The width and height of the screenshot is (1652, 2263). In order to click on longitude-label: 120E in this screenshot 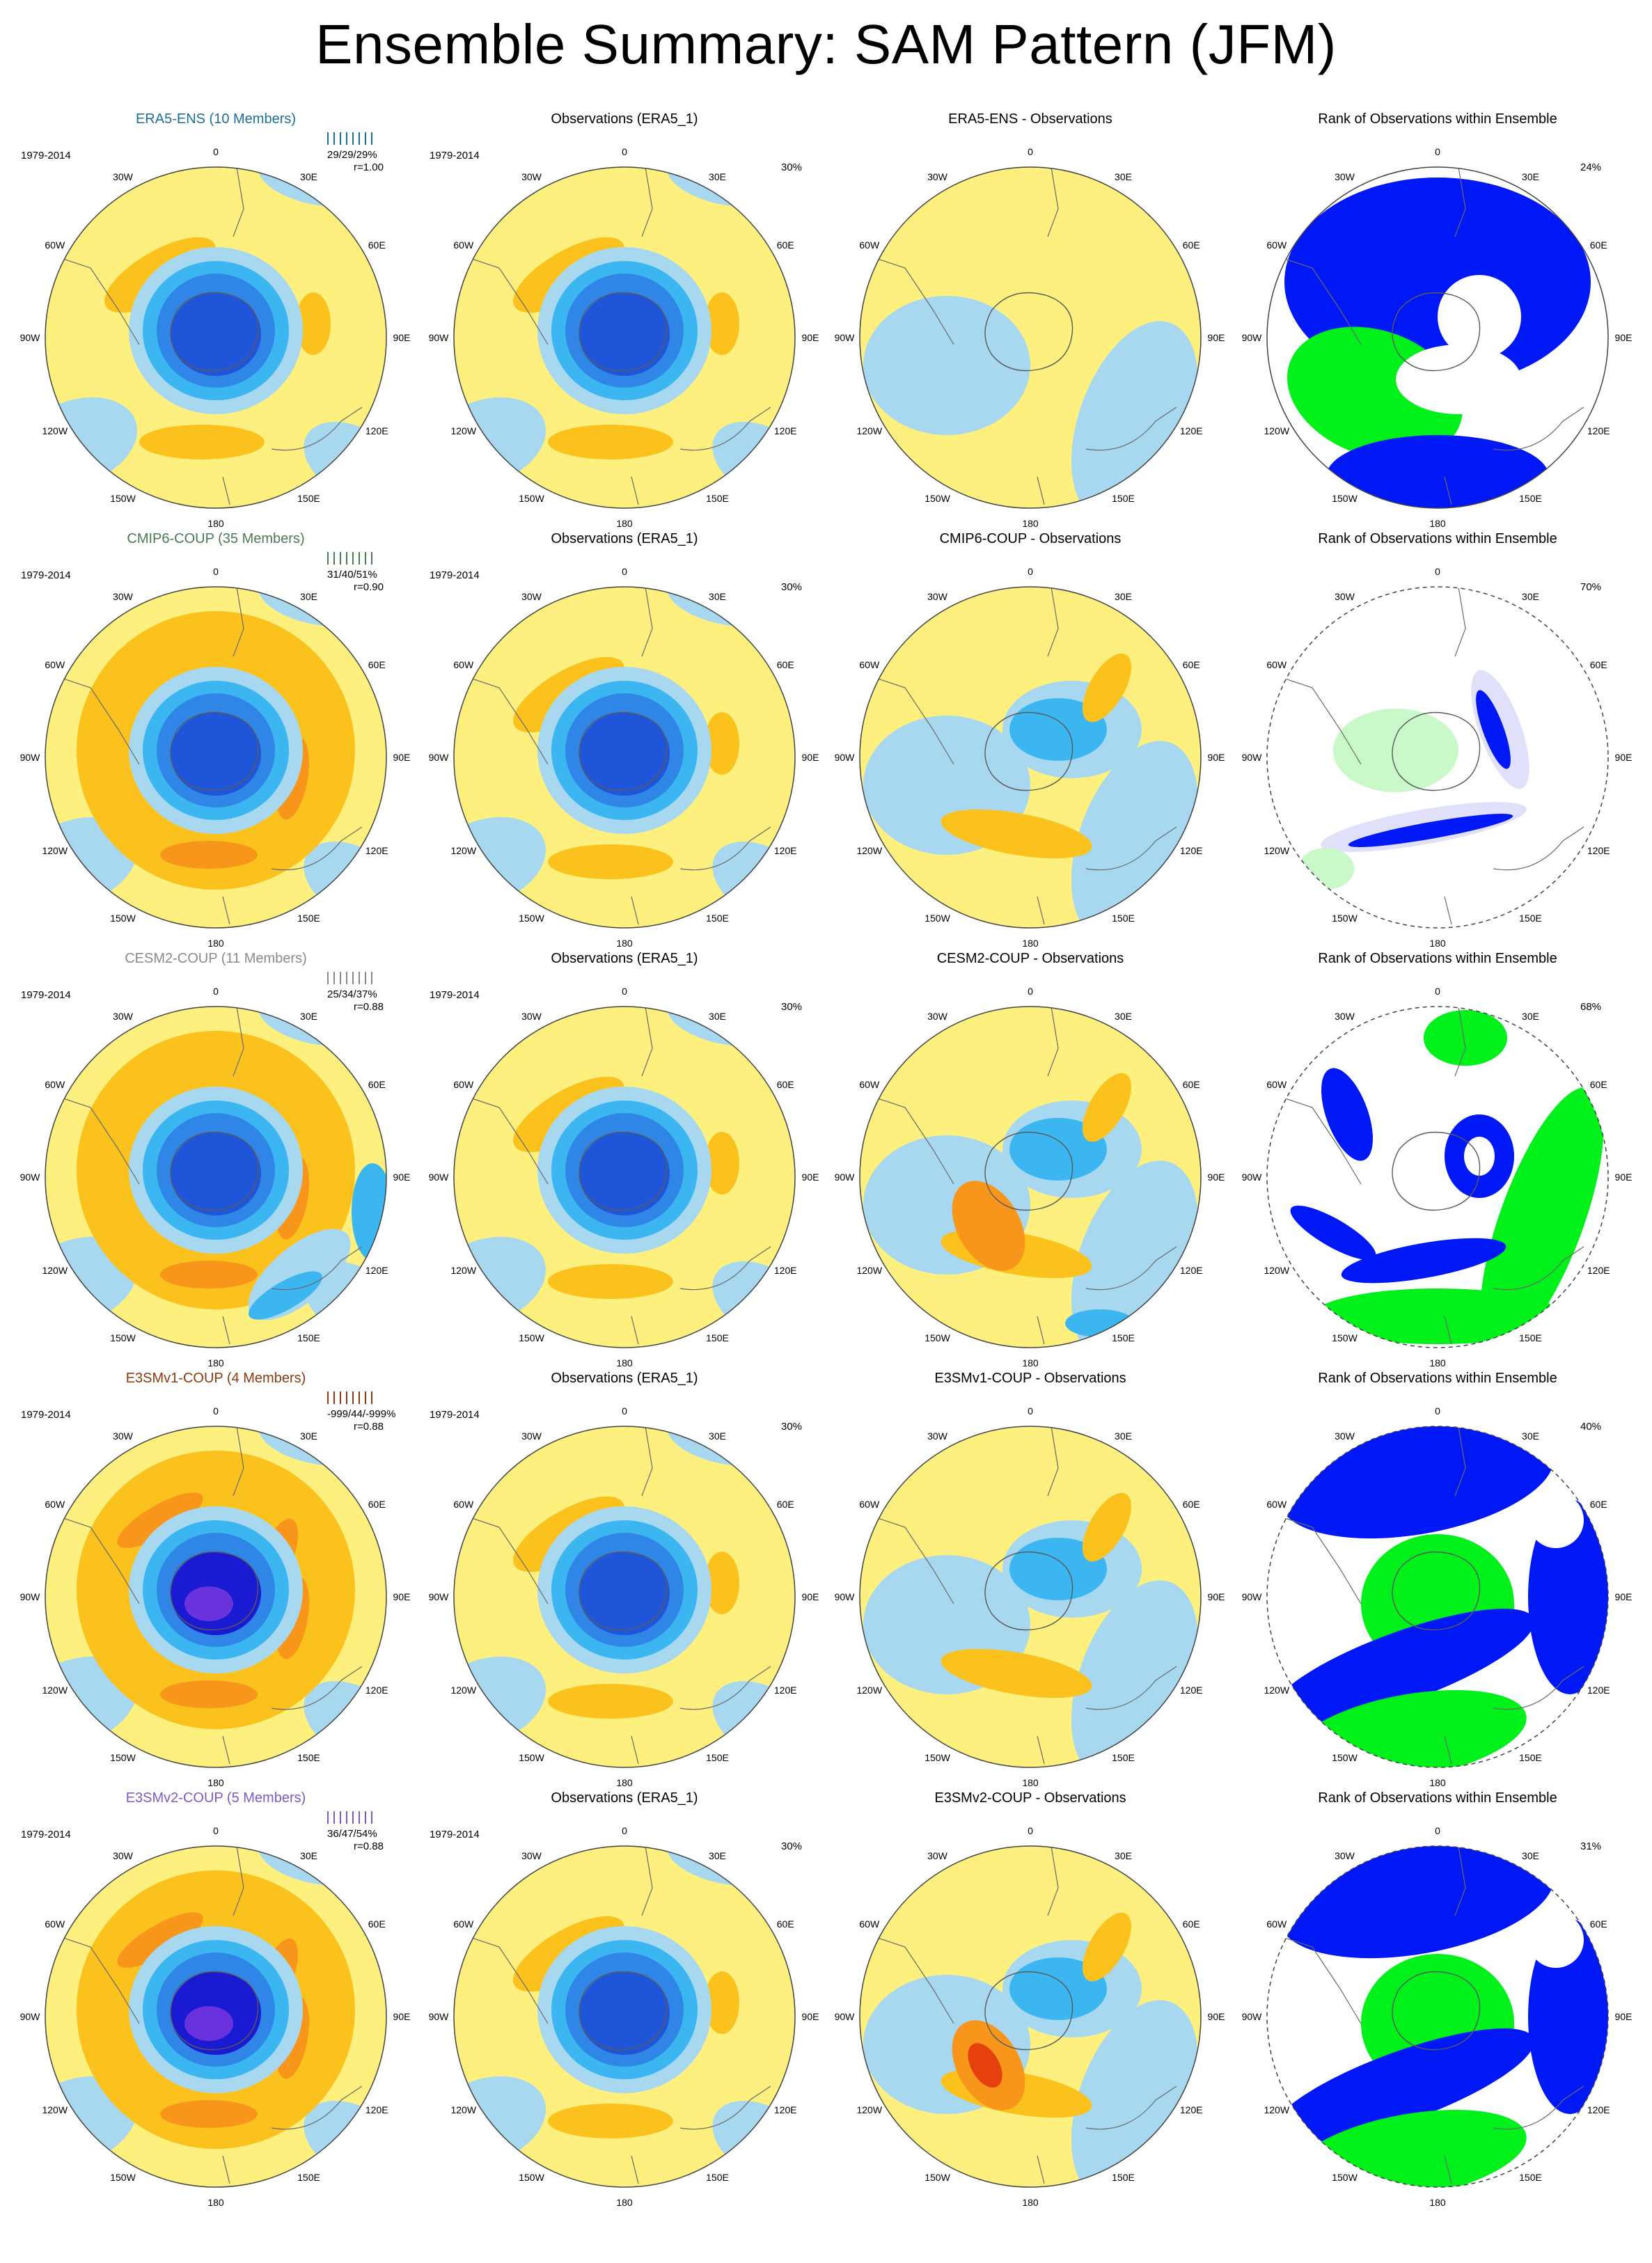, I will do `click(1191, 431)`.